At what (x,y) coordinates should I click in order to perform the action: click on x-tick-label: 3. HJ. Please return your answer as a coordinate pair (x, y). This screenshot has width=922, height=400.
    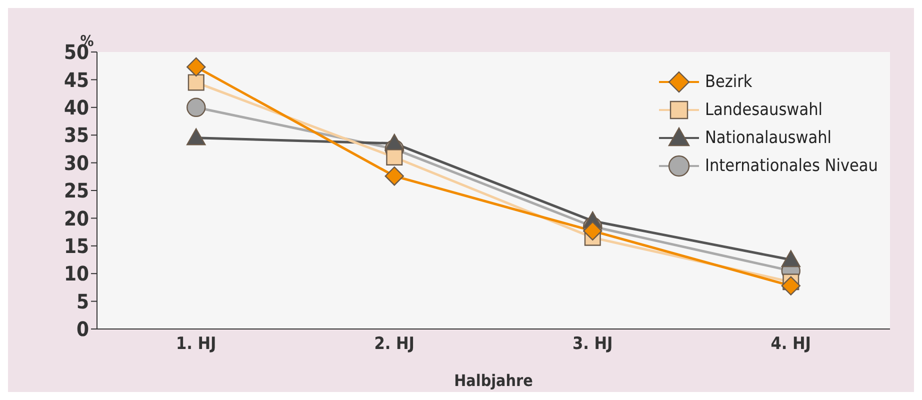
    Looking at the image, I should click on (592, 344).